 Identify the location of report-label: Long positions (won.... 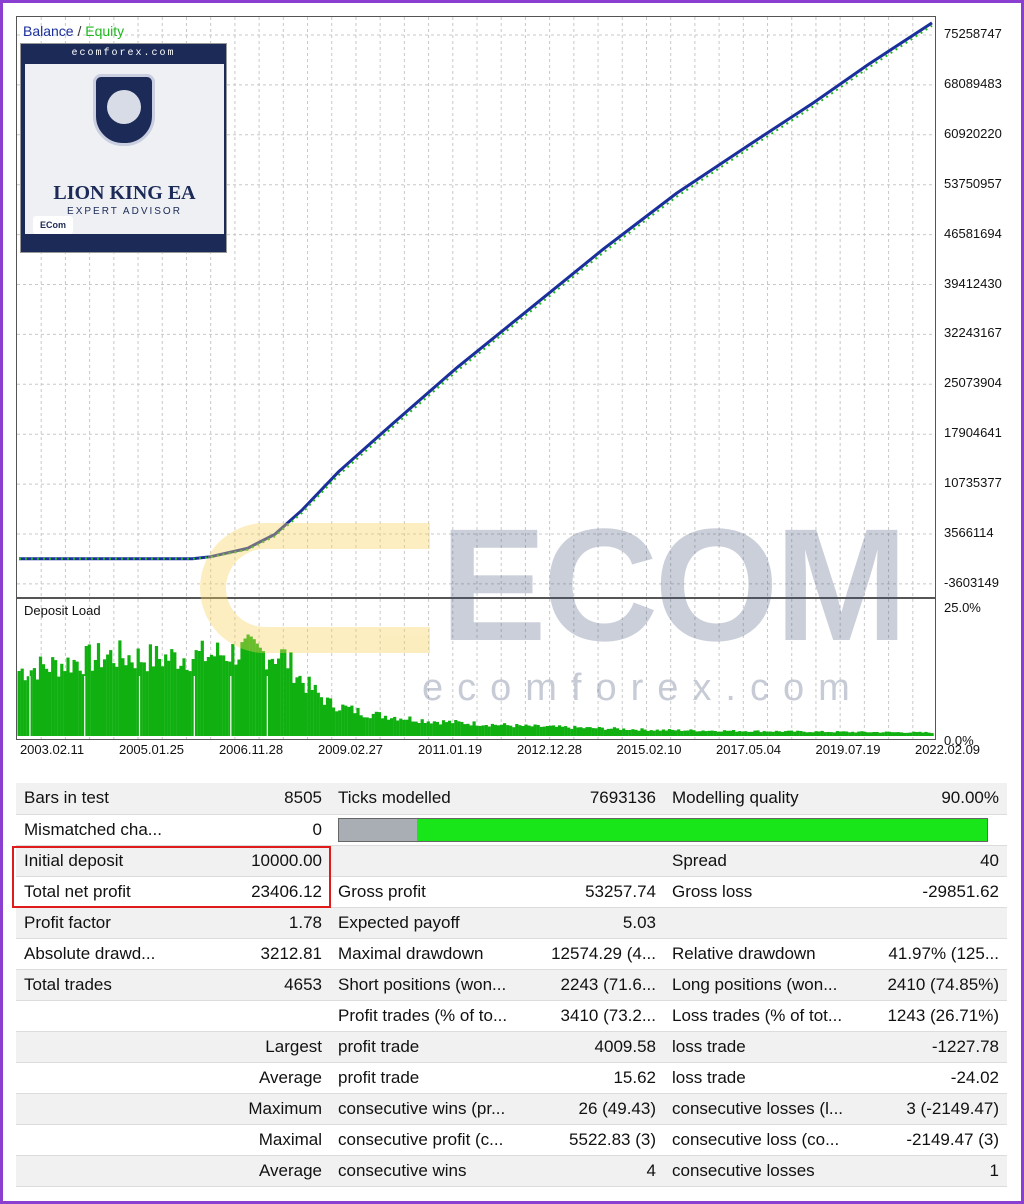
(767, 985).